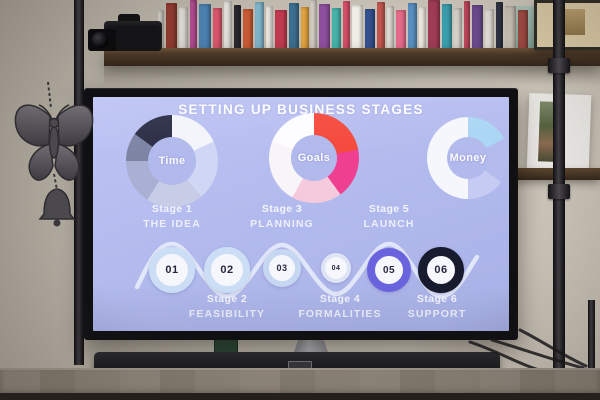 The width and height of the screenshot is (600, 400). I want to click on stage-6-marker: 06, so click(441, 270).